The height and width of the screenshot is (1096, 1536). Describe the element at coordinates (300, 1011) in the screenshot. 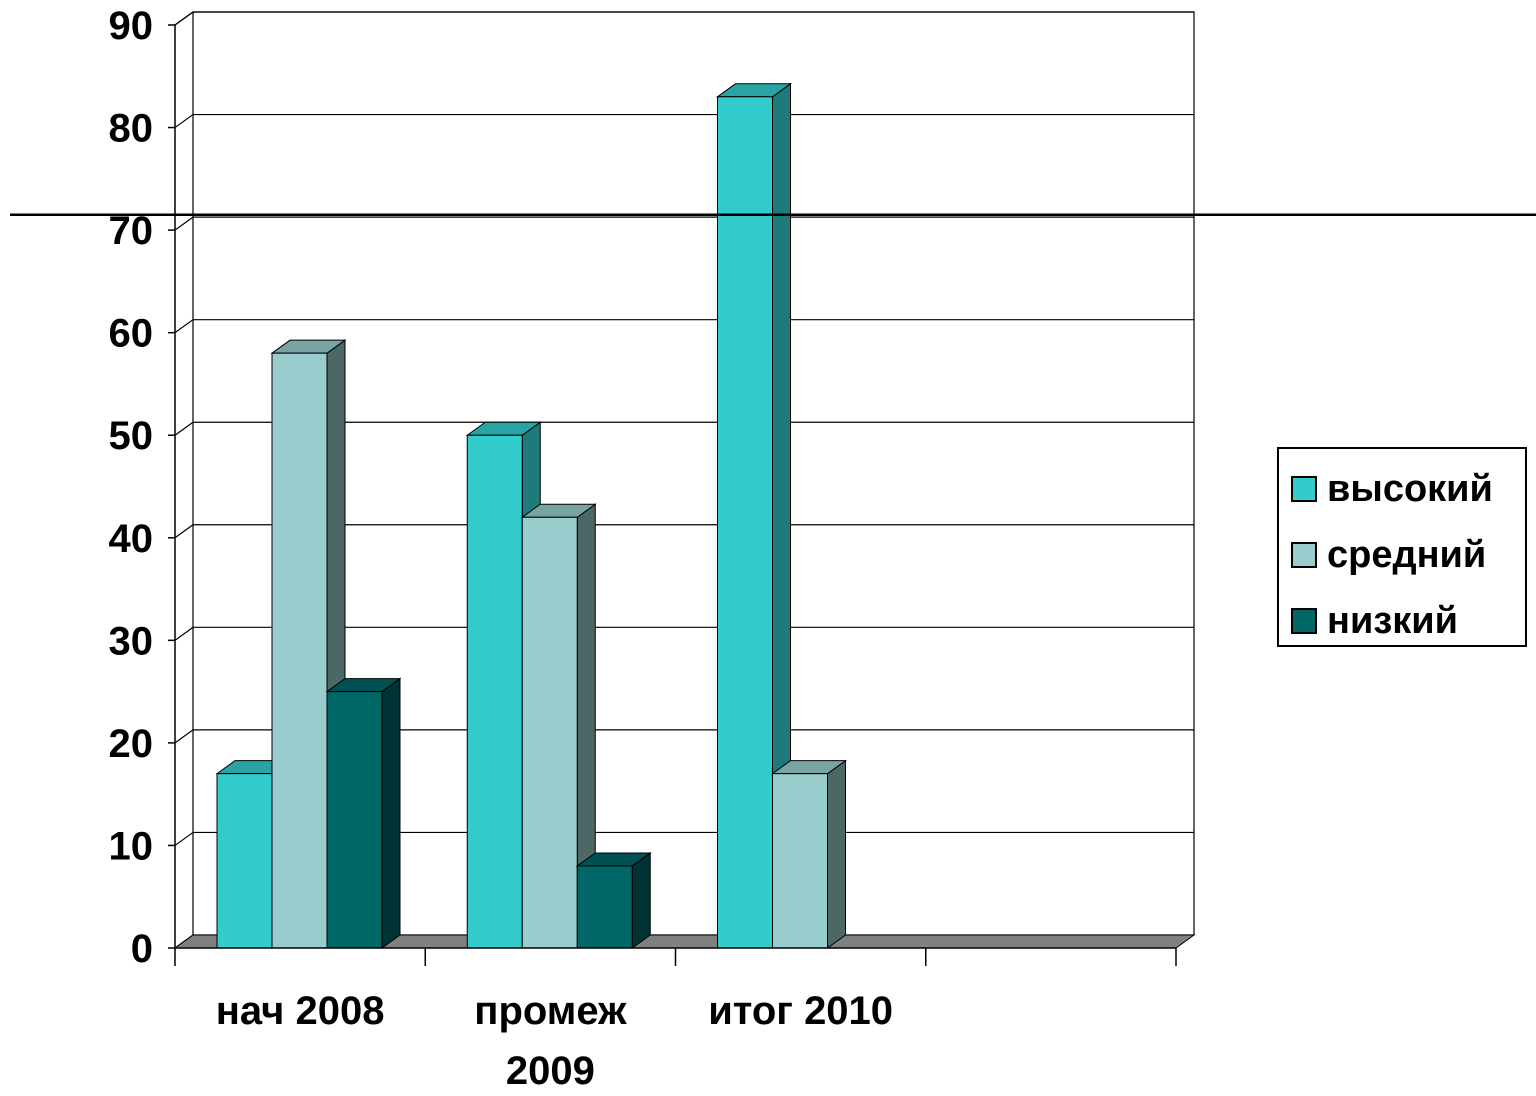

I see `x-category-label: нач 2008` at that location.